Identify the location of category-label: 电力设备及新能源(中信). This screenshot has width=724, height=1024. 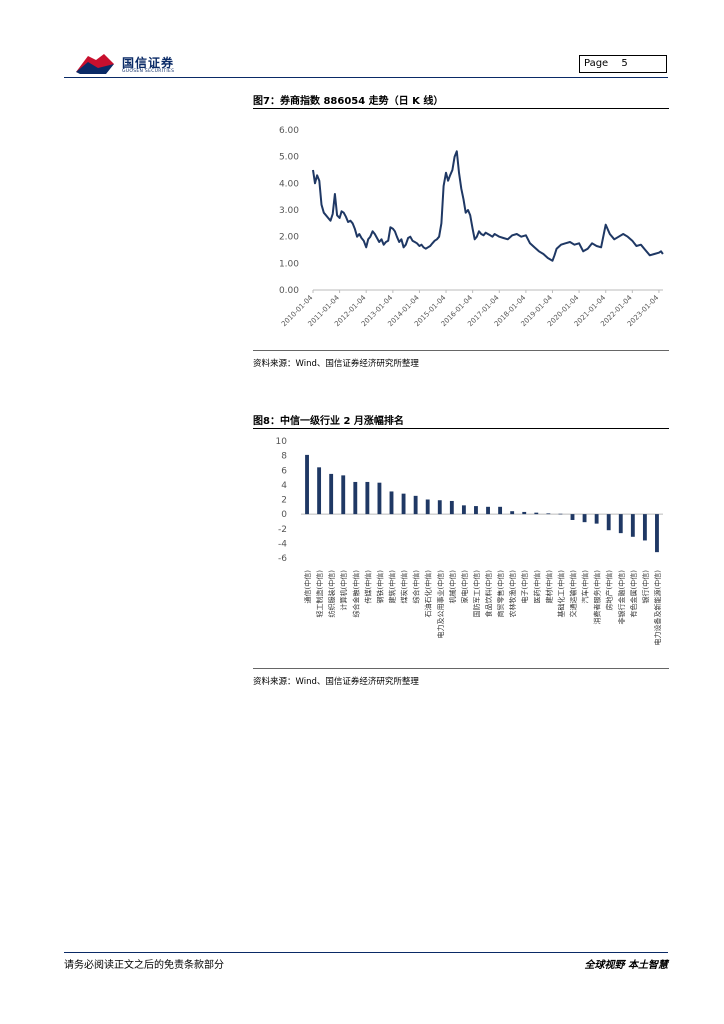
(657, 608).